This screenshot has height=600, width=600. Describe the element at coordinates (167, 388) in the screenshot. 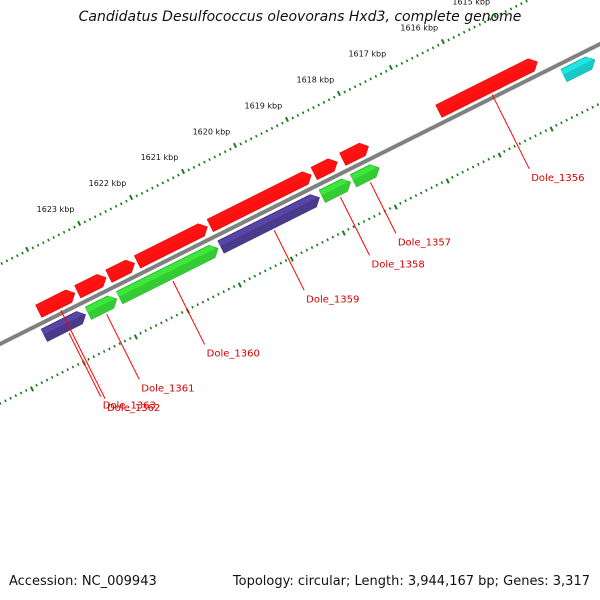

I see `gene-label: Dole_1361` at that location.